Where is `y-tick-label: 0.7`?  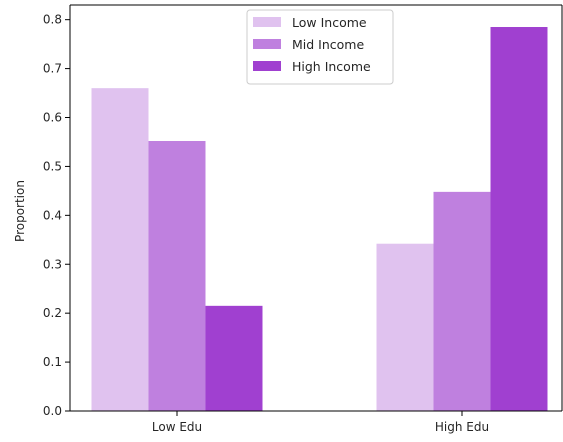 y-tick-label: 0.7 is located at coordinates (52, 69).